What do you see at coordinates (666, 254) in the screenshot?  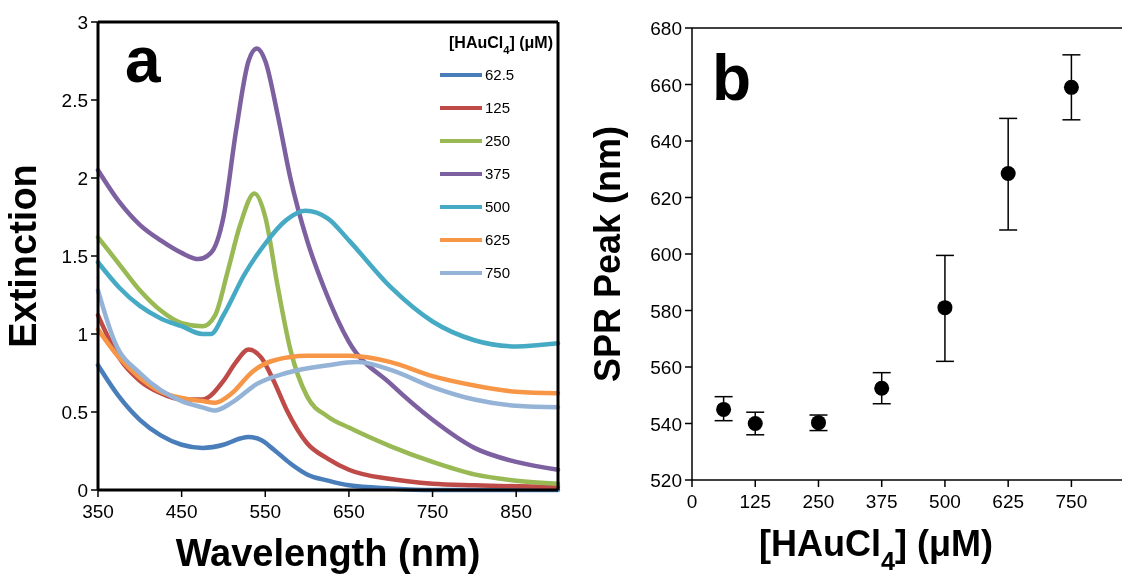 I see `y-tick-label: 600` at bounding box center [666, 254].